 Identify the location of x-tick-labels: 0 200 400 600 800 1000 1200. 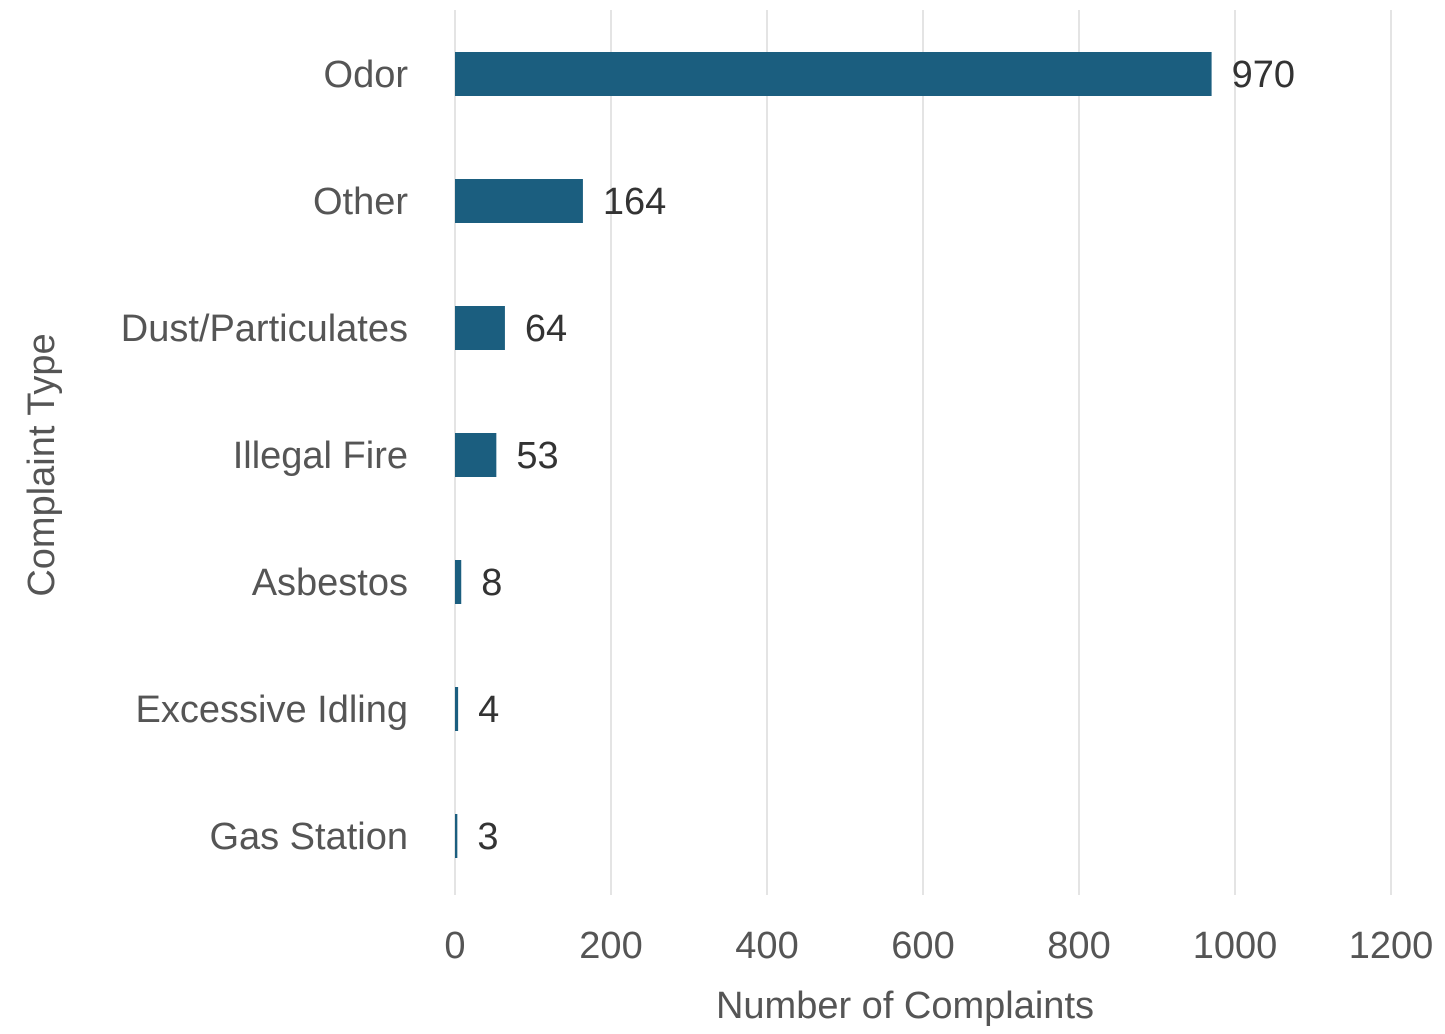
(938, 946).